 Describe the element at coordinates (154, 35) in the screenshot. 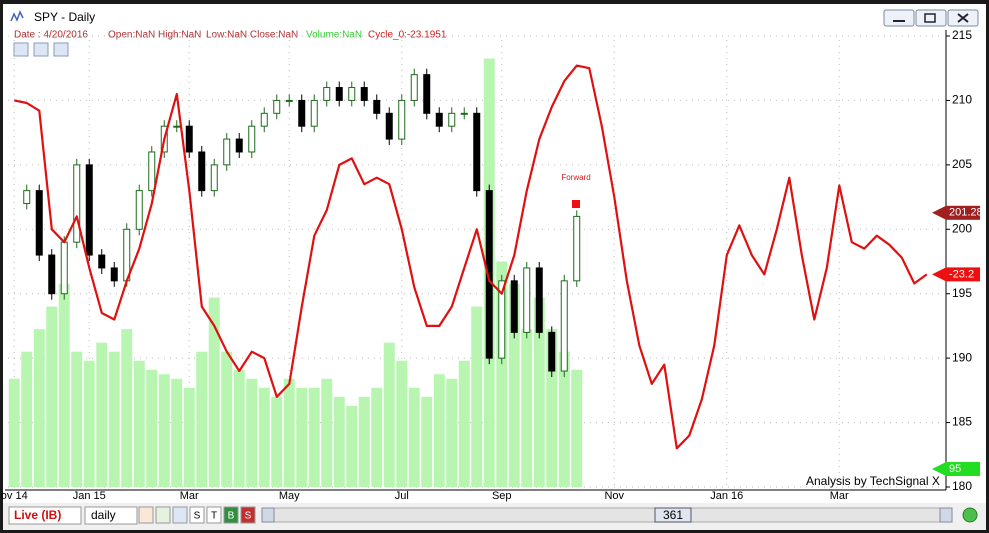

I see `info-ohlc: Open:NaN High:NaN` at that location.